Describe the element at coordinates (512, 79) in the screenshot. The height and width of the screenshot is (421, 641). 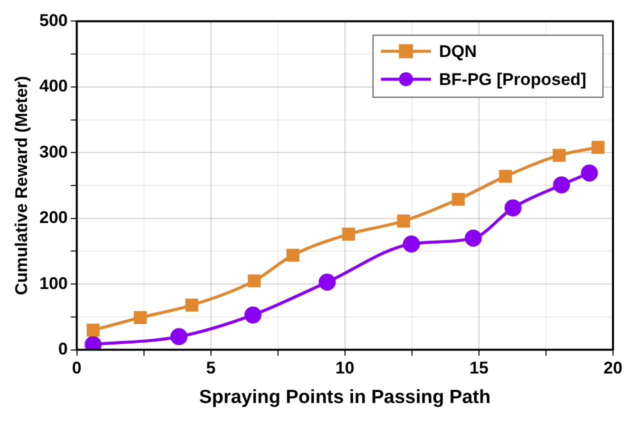
I see `legend-label: BF-PG [Proposed]` at that location.